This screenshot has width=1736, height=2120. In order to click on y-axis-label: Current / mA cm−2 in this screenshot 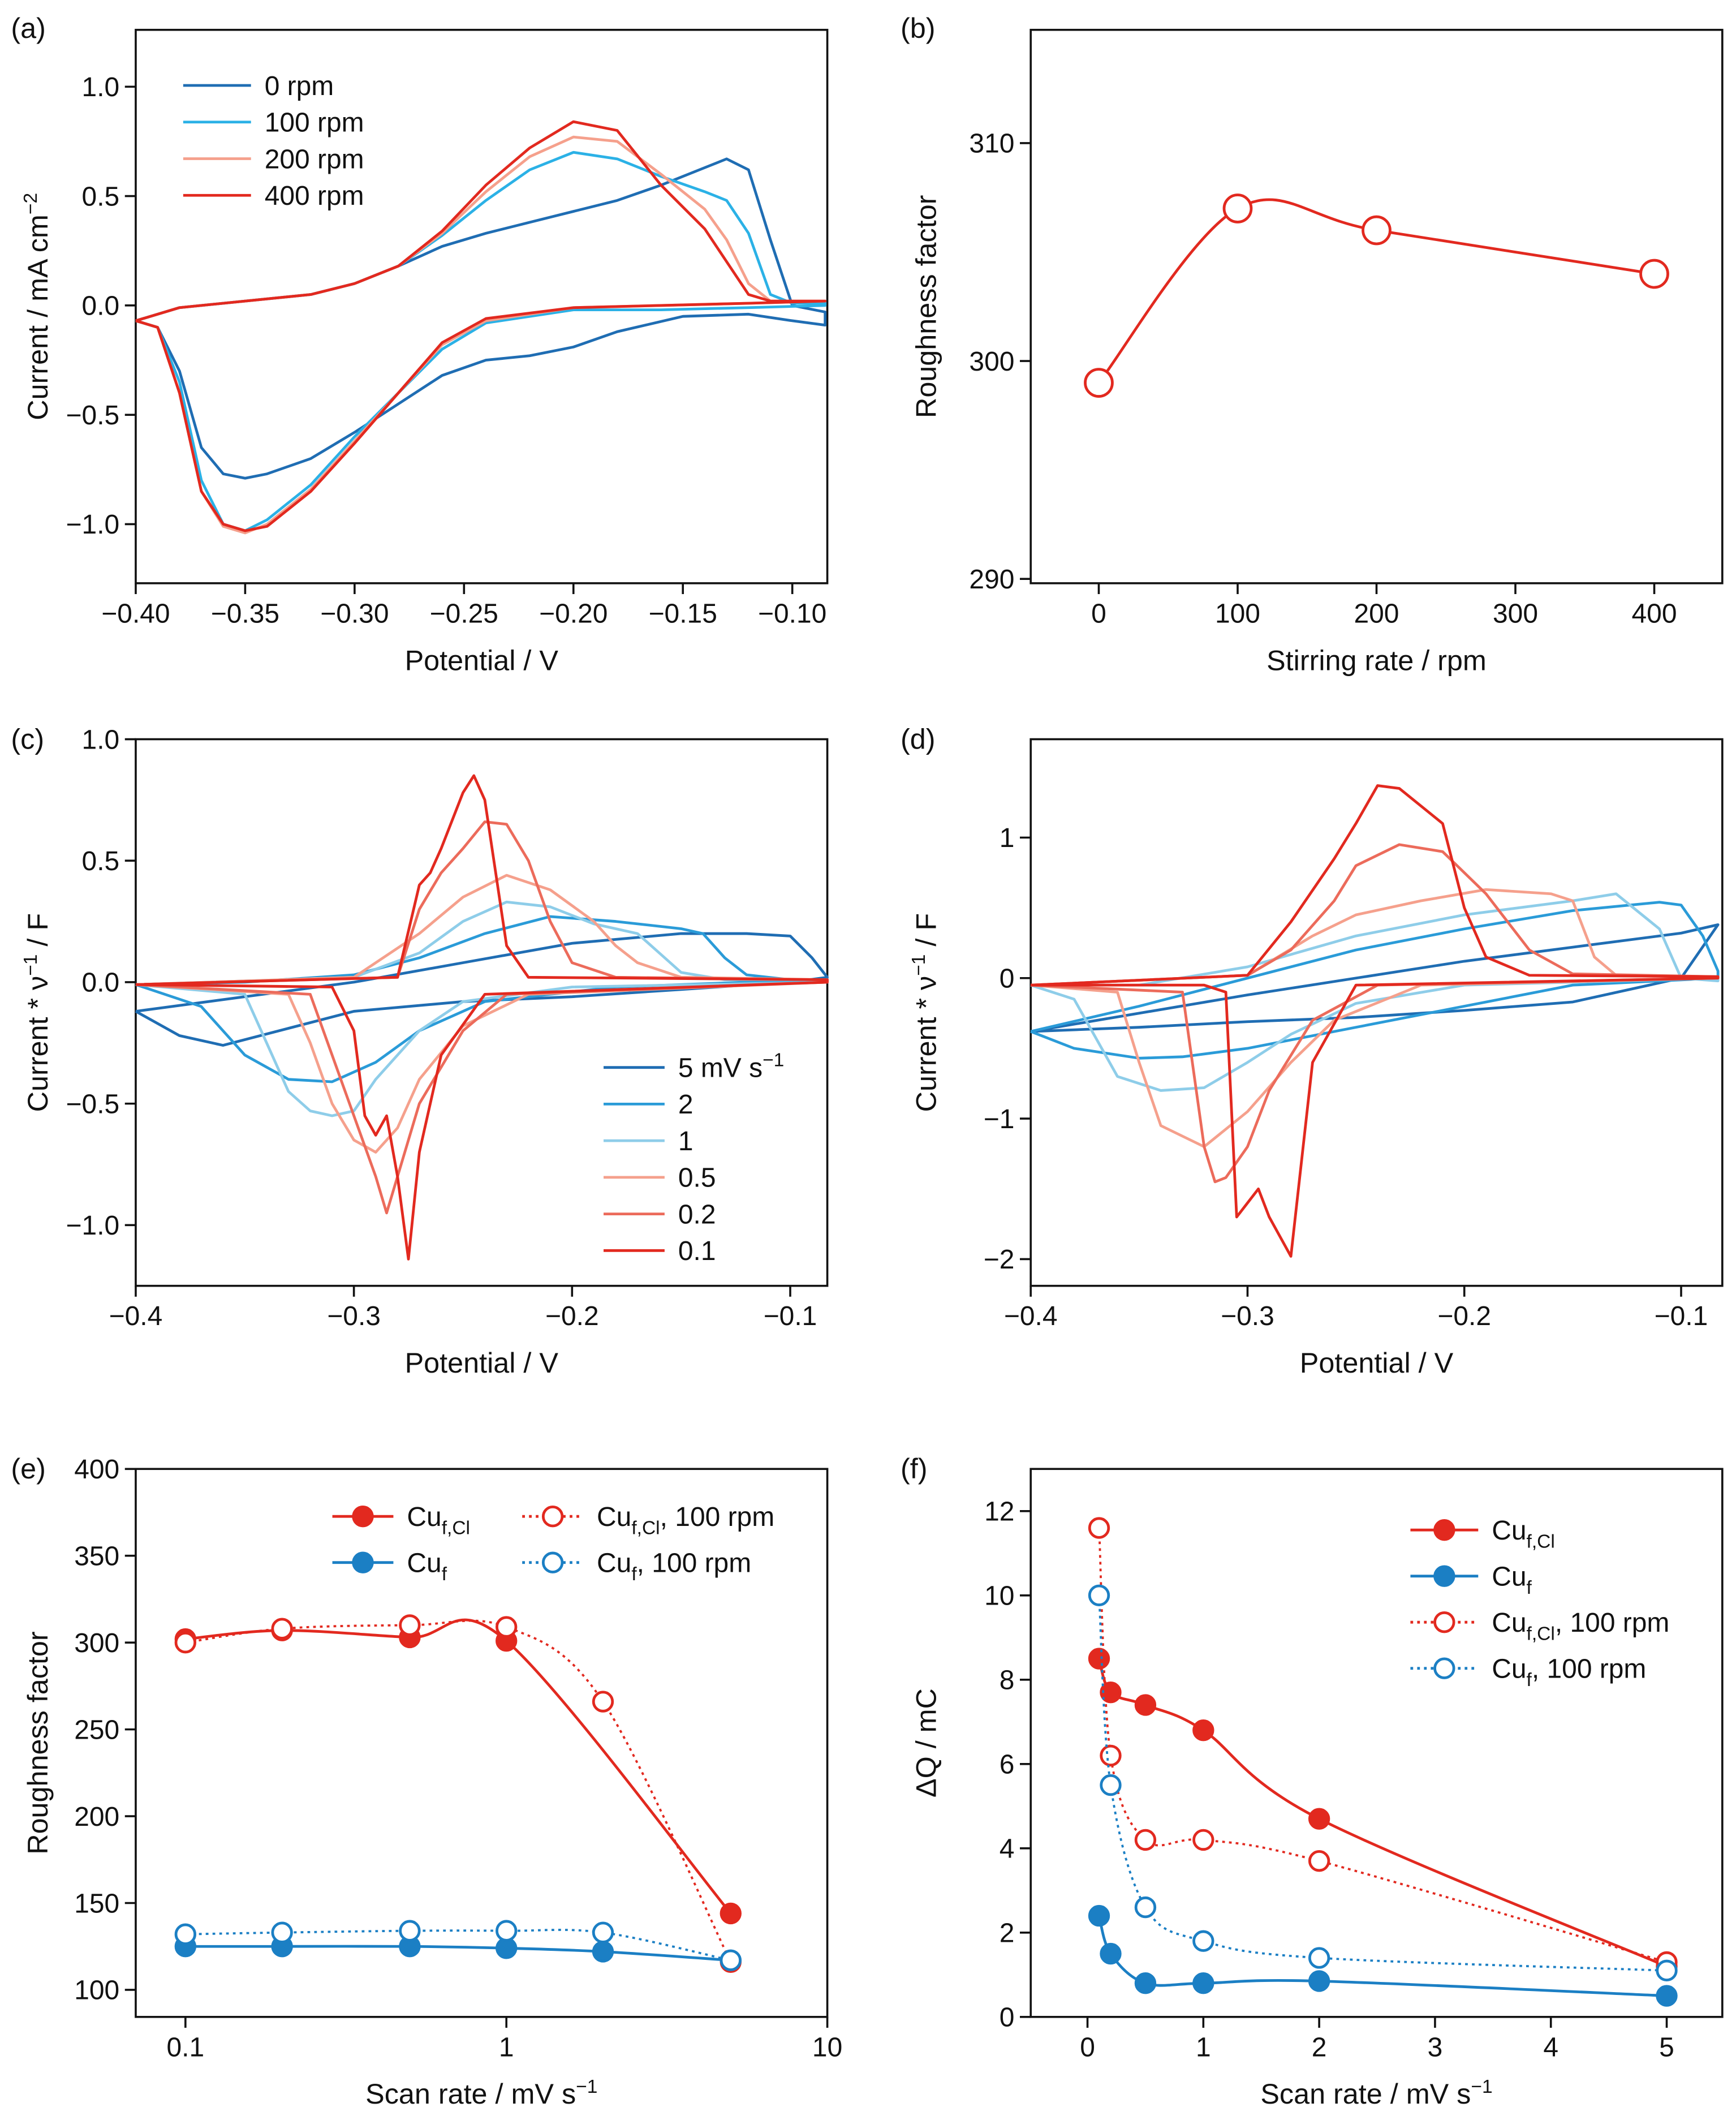, I will do `click(37, 306)`.